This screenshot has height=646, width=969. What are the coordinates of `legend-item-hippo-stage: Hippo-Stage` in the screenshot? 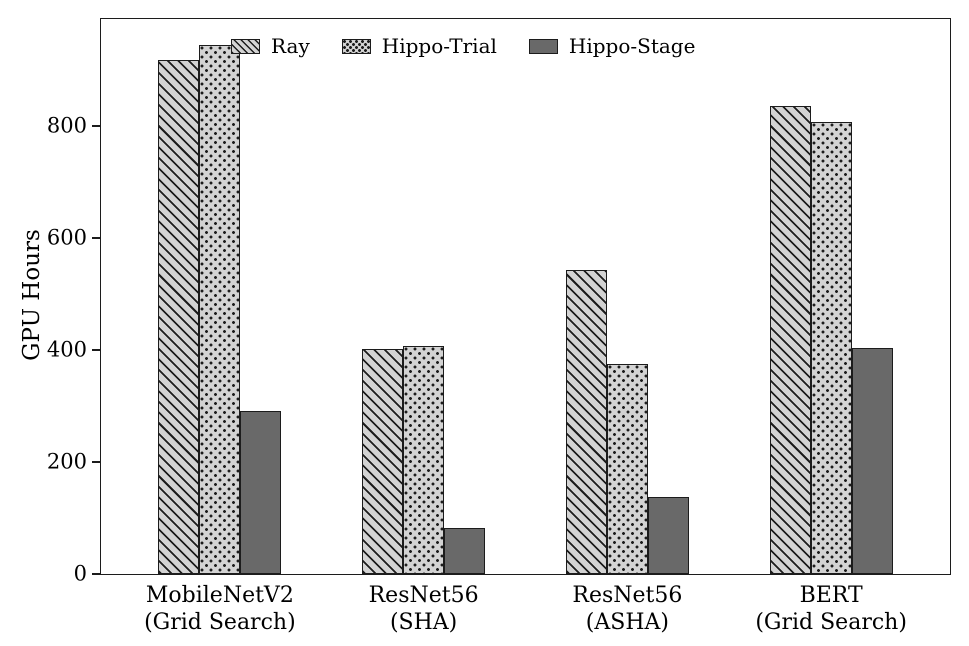 It's located at (612, 46).